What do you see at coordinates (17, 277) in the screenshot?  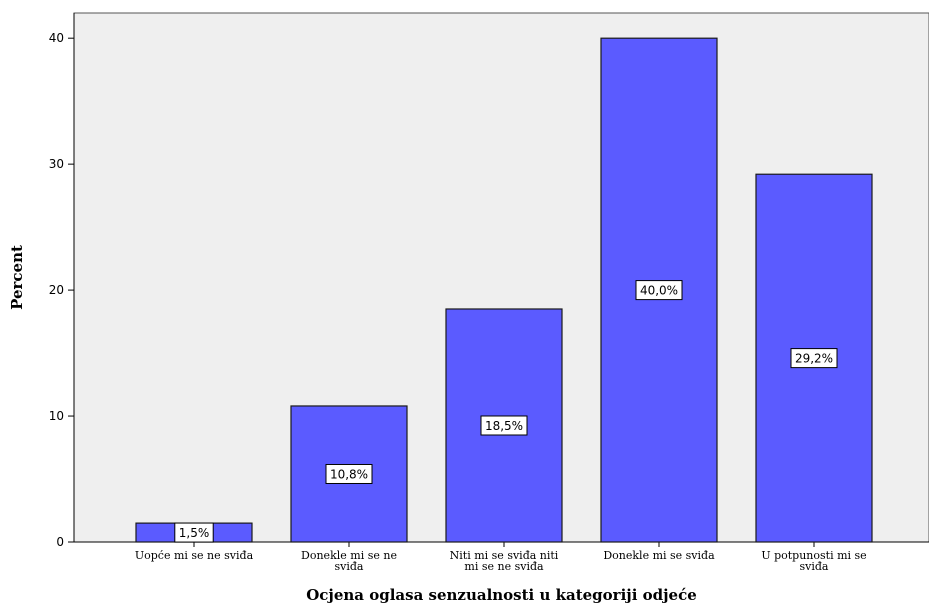 I see `y-axis-title: Percent` at bounding box center [17, 277].